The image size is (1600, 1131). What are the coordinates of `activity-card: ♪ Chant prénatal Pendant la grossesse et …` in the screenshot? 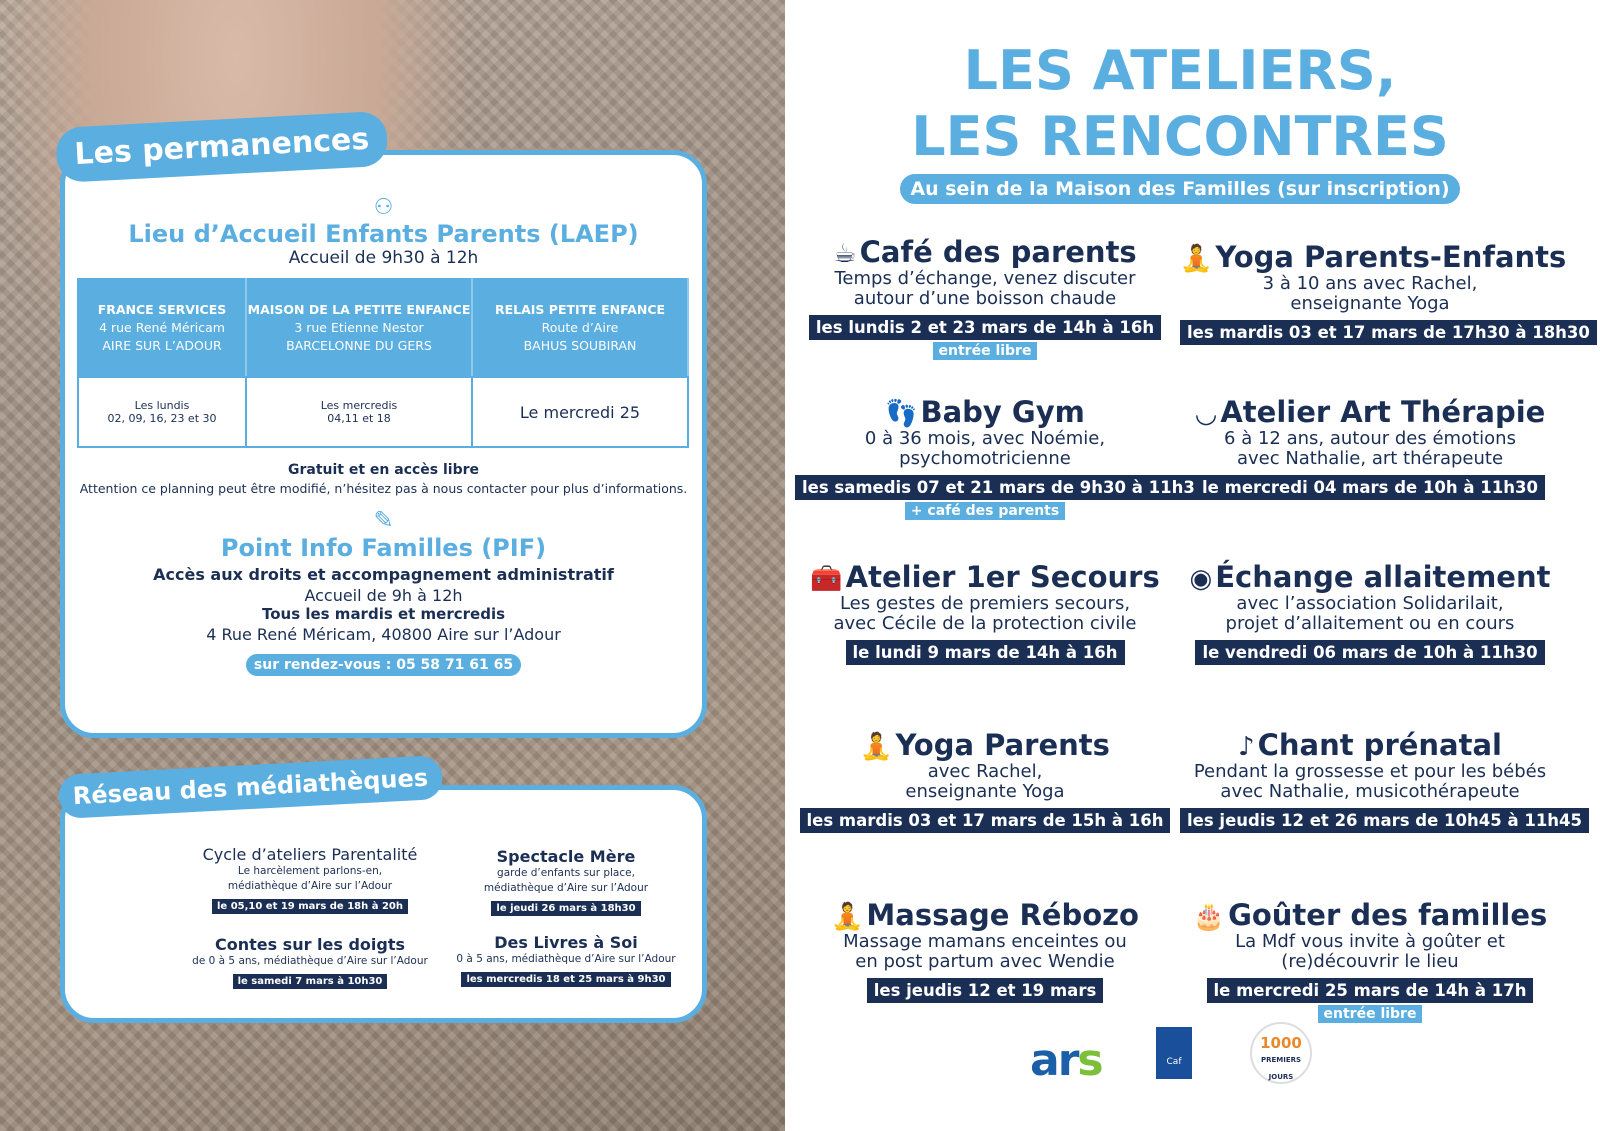 It's located at (1385, 780).